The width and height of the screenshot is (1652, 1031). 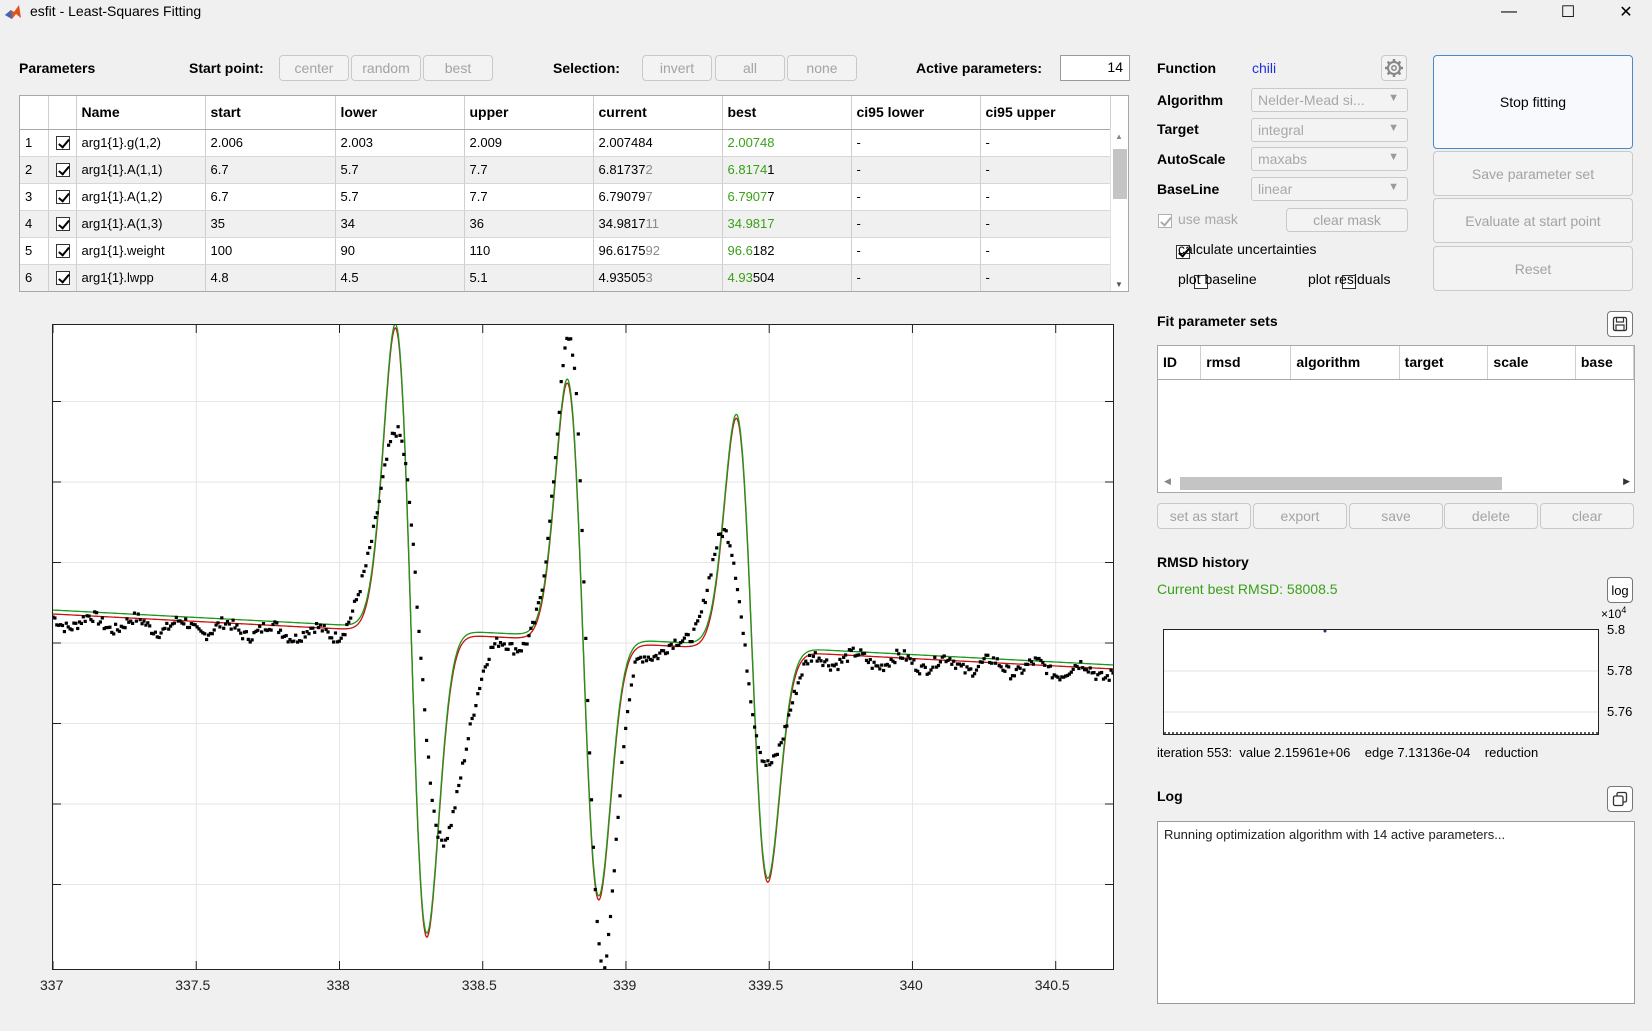 I want to click on autoscale-dropdown: maxabs ▼, so click(x=1329, y=159).